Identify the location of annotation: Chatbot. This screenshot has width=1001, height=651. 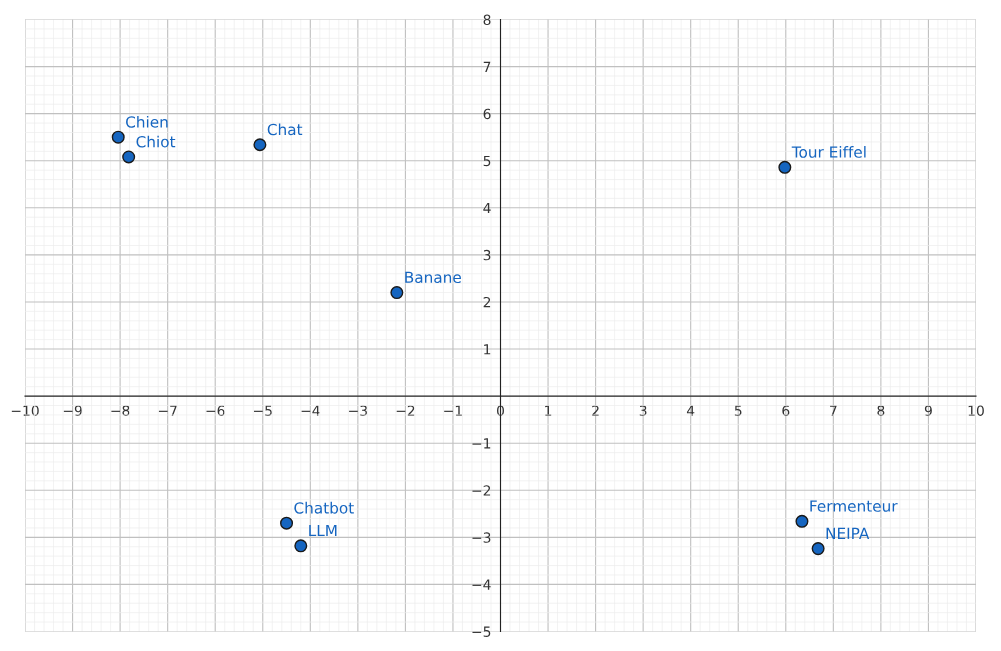
(324, 507).